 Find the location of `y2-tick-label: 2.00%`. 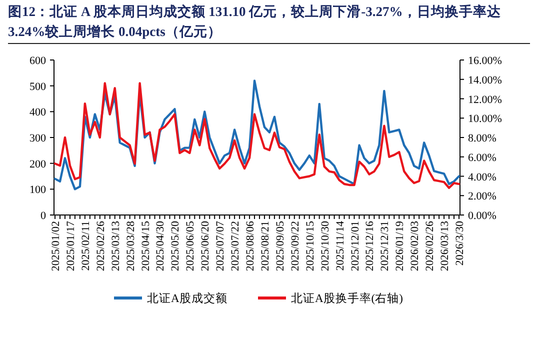

y2-tick-label: 2.00% is located at coordinates (482, 196).